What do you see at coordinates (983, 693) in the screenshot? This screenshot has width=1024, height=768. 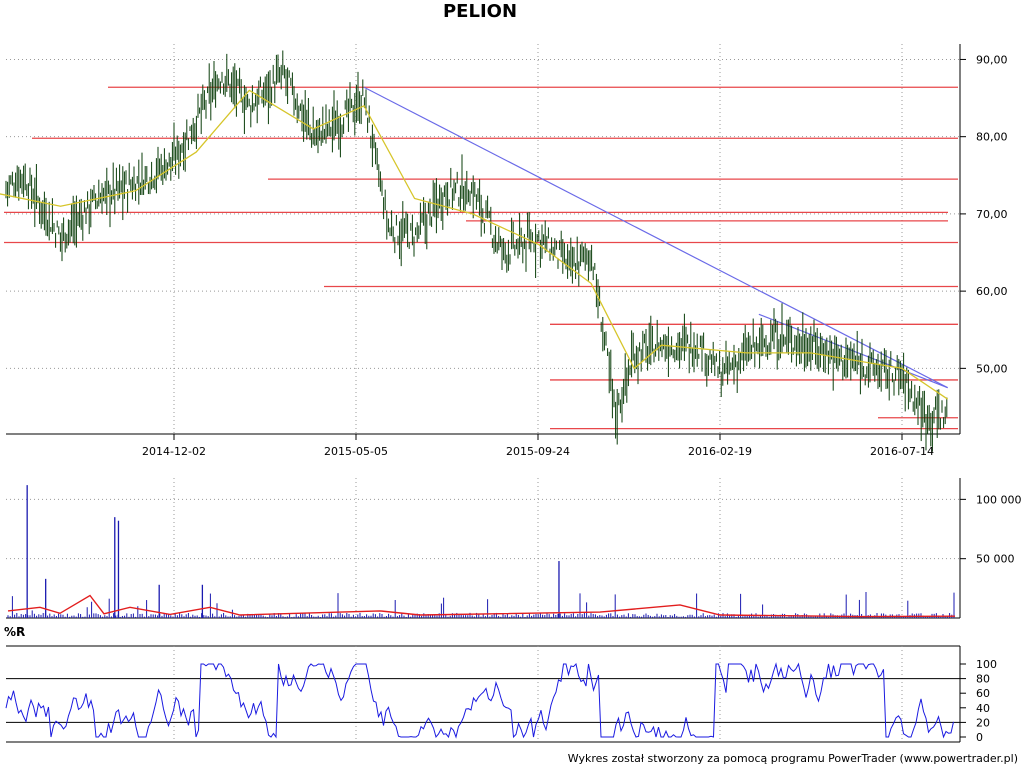 I see `indicator-tick-label: 60` at bounding box center [983, 693].